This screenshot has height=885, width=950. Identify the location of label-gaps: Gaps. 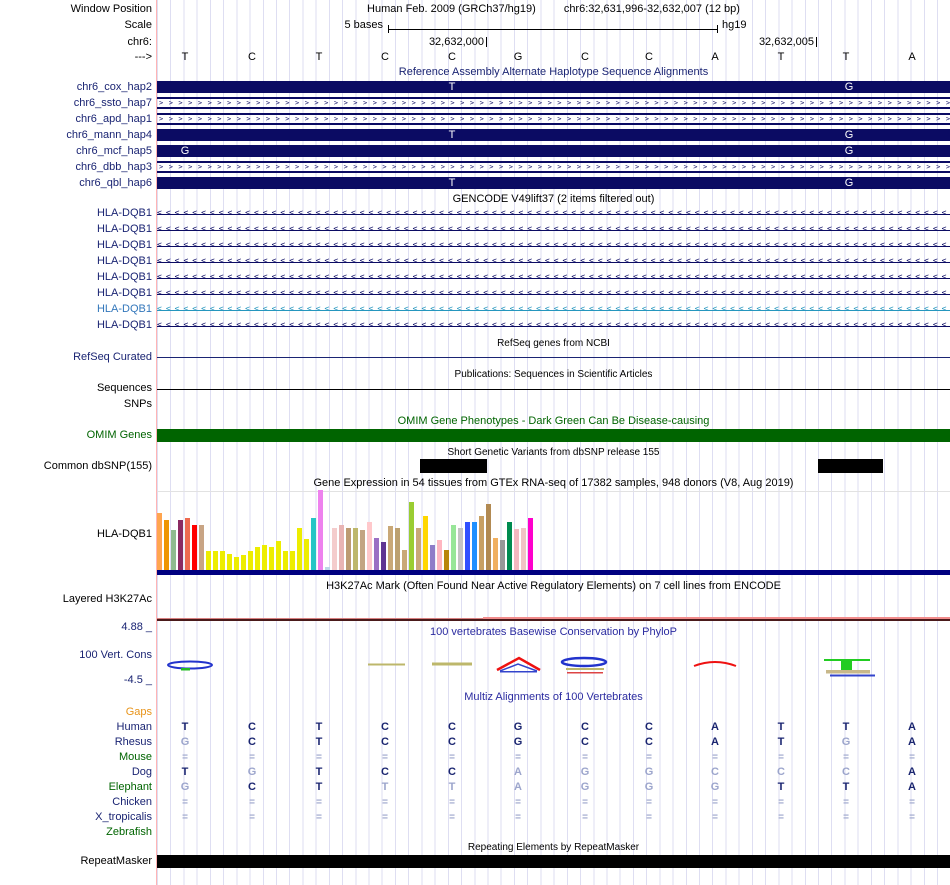
(138, 712).